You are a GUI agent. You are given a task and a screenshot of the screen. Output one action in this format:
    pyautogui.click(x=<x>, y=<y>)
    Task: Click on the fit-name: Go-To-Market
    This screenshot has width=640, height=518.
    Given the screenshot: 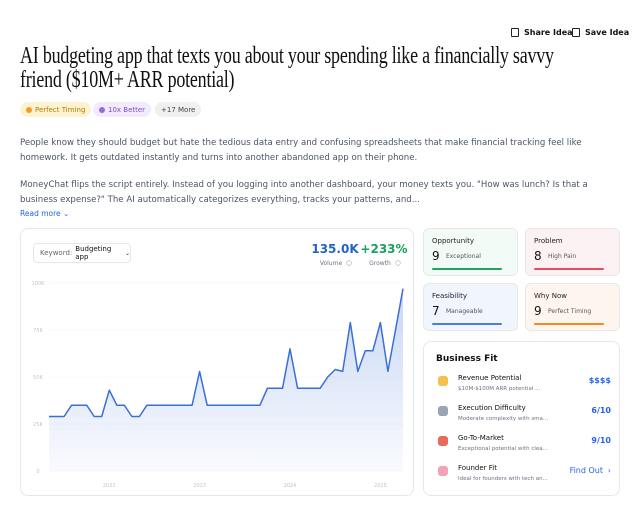 What is the action you would take?
    pyautogui.click(x=481, y=438)
    